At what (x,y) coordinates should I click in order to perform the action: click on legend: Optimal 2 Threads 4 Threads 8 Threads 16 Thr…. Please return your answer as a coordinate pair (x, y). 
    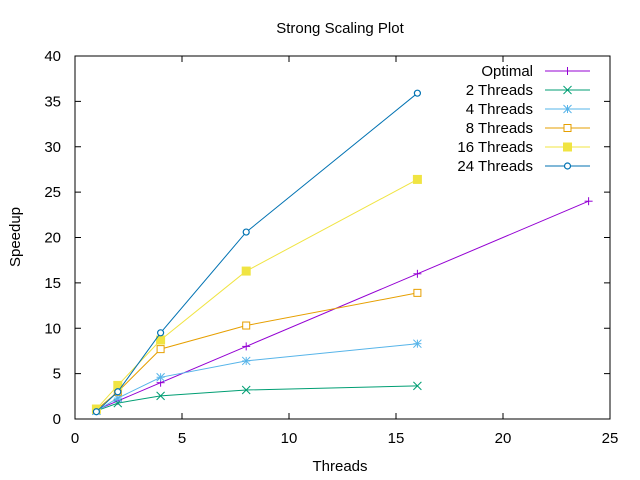
    Looking at the image, I should click on (523, 119).